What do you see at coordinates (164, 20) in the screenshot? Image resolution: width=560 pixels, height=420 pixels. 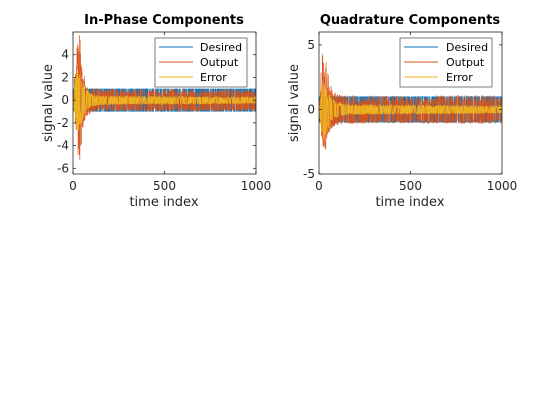 I see `chart-title: In-Phase Components` at bounding box center [164, 20].